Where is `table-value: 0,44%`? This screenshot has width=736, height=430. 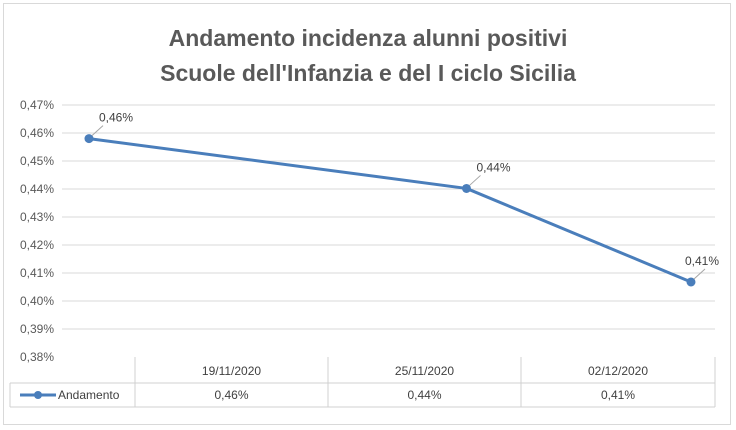
table-value: 0,44% is located at coordinates (424, 395).